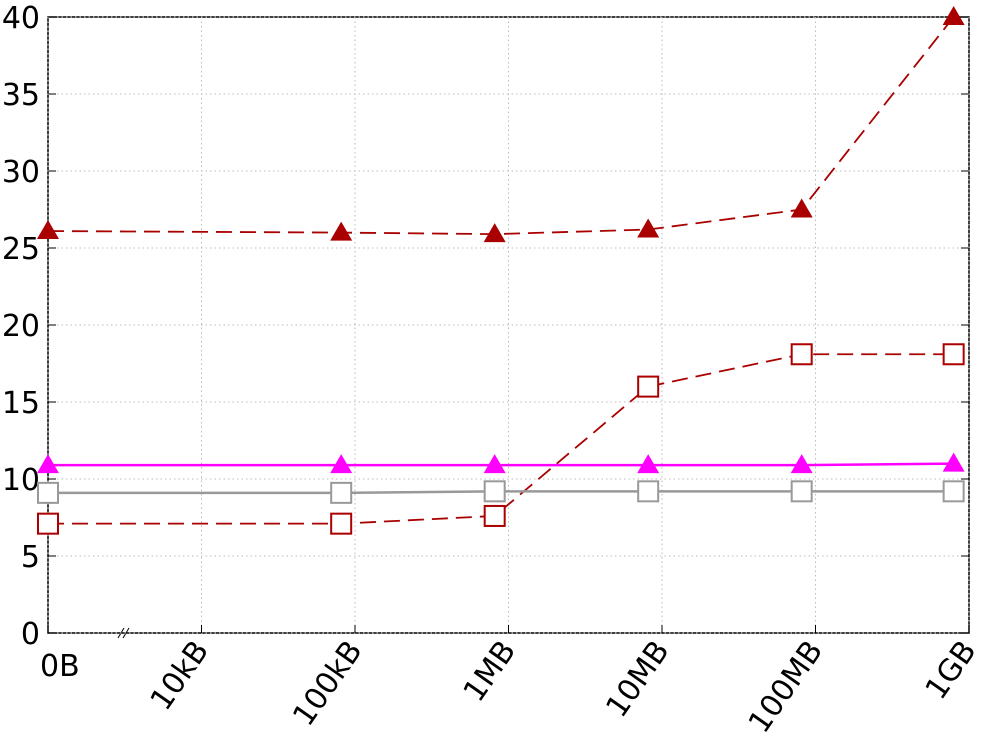 The image size is (997, 747). What do you see at coordinates (30, 557) in the screenshot?
I see `y-tick-label: 5` at bounding box center [30, 557].